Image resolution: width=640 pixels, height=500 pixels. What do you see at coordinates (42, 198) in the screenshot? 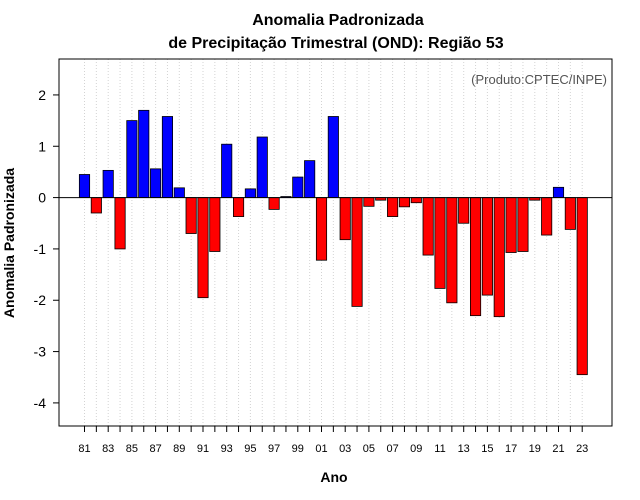
I see `y-tick-label: 0` at bounding box center [42, 198].